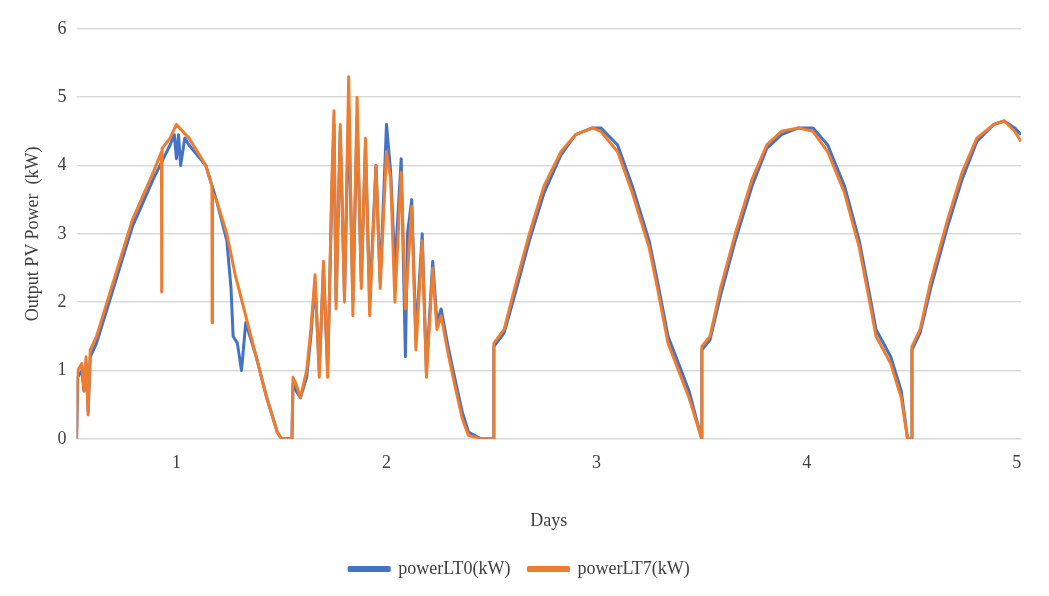  Describe the element at coordinates (62, 164) in the screenshot. I see `y-tick-label: 4` at that location.